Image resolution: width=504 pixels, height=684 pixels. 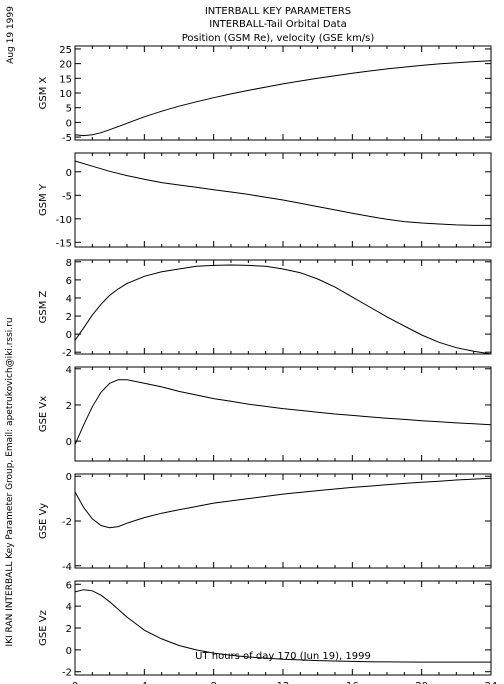 I want to click on y-tick-label: -4, so click(x=67, y=567).